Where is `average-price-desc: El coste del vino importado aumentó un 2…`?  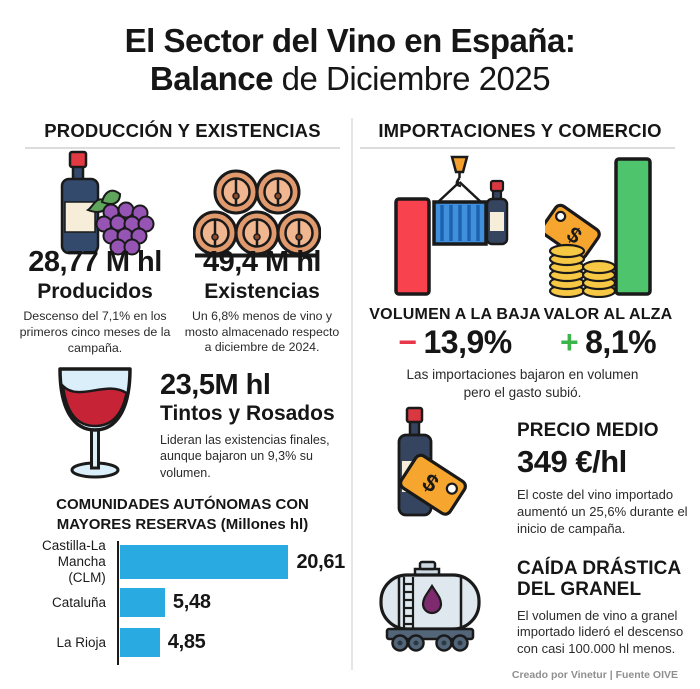 average-price-desc: El coste del vino importado aumentó un 2… is located at coordinates (602, 512).